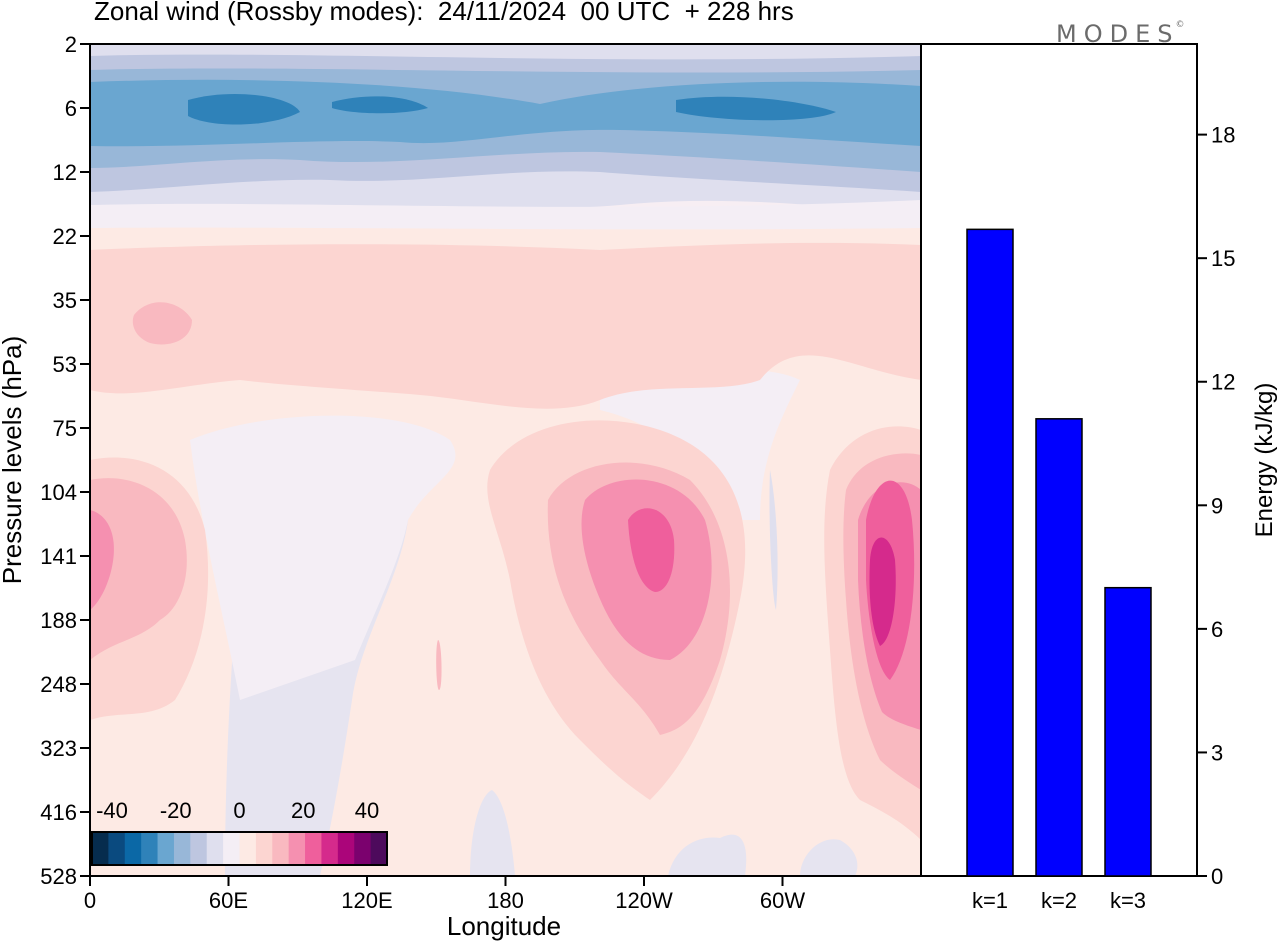 The image size is (1280, 942). What do you see at coordinates (13, 460) in the screenshot?
I see `y-axis-label: Pressure levels (hPa)` at bounding box center [13, 460].